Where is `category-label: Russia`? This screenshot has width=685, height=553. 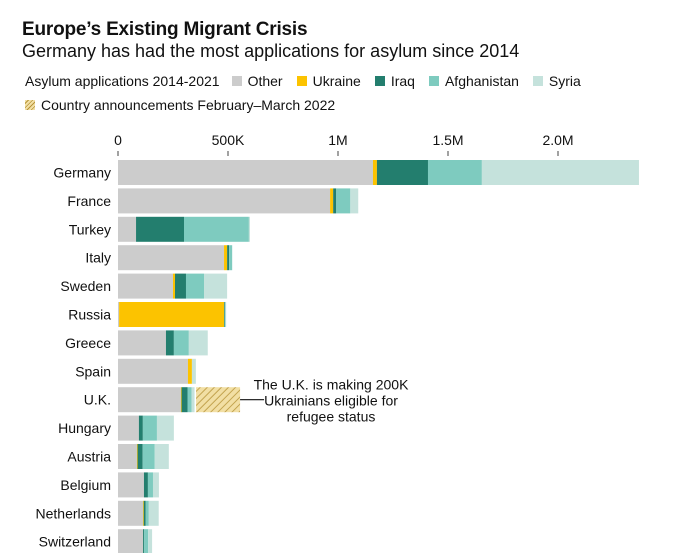 category-label: Russia is located at coordinates (89, 315).